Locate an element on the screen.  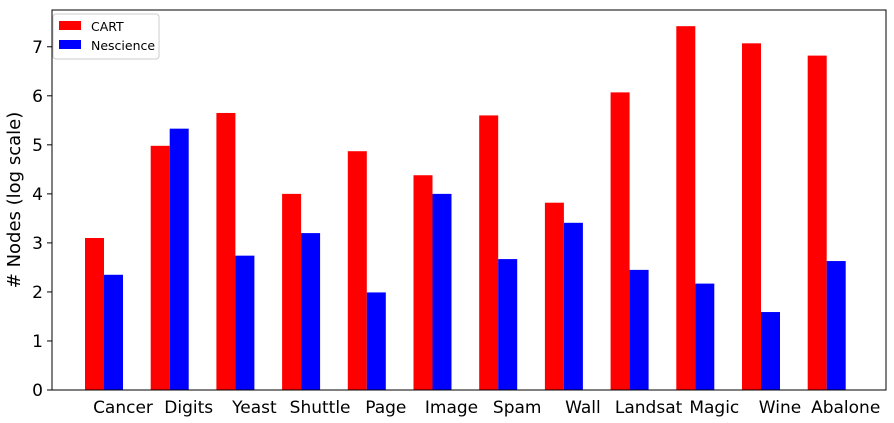
x-tick-label: Landsat is located at coordinates (649, 408).